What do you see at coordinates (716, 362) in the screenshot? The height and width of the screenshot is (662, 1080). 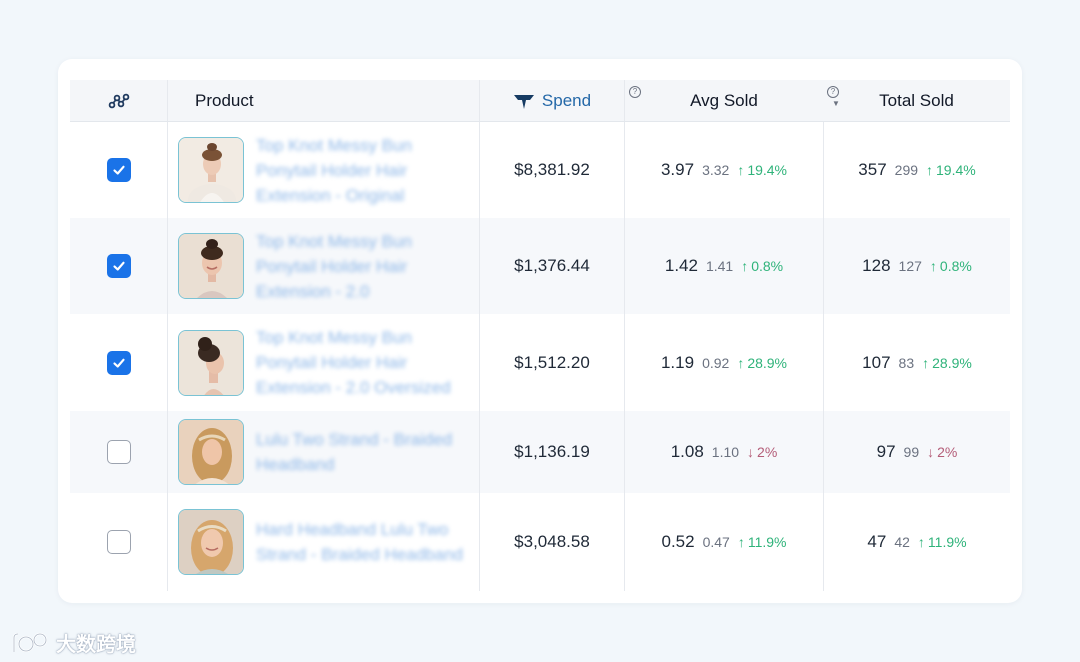 I see `avg-sold-previous: 0.92` at bounding box center [716, 362].